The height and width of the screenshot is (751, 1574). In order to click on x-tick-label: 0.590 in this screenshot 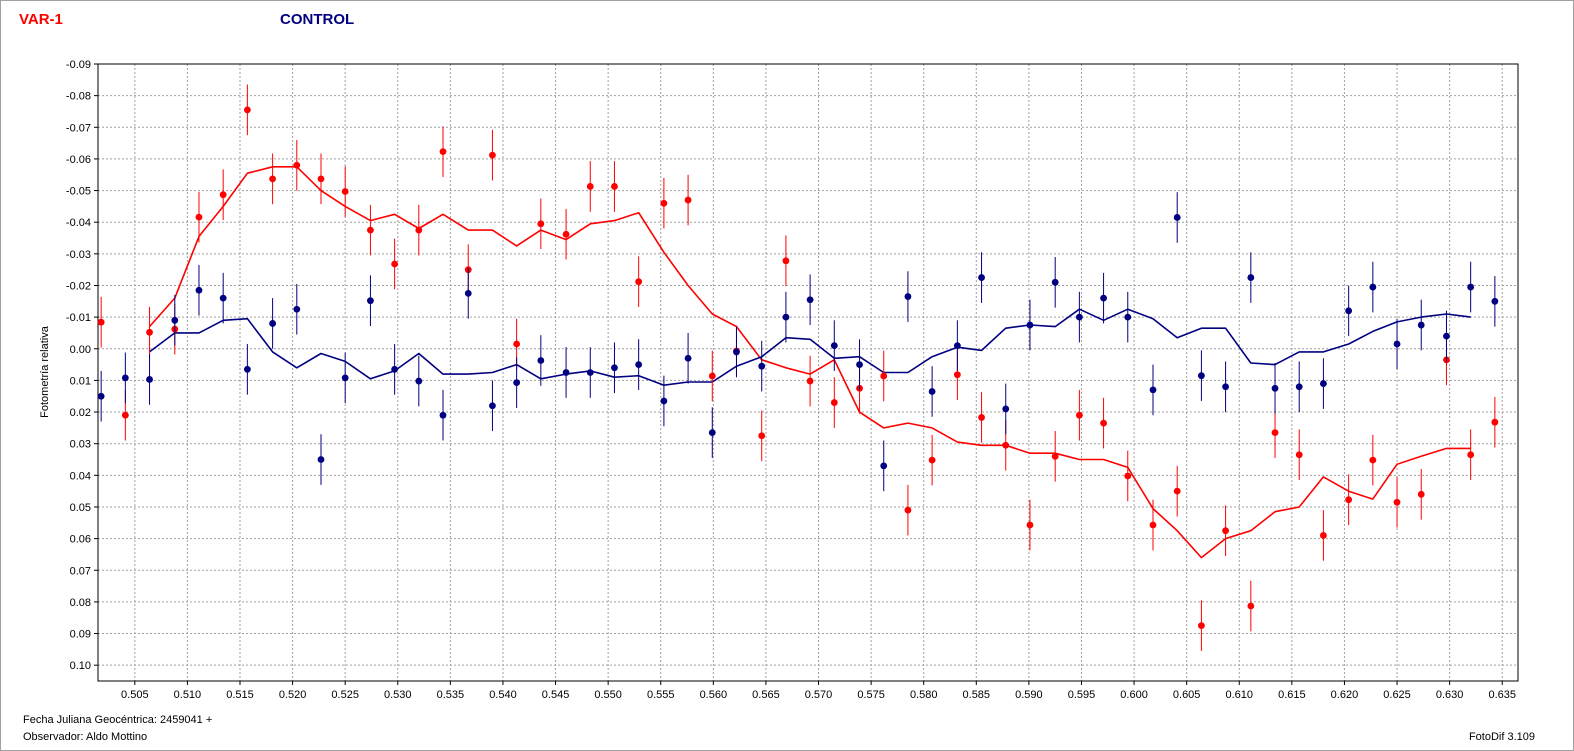, I will do `click(1029, 695)`.